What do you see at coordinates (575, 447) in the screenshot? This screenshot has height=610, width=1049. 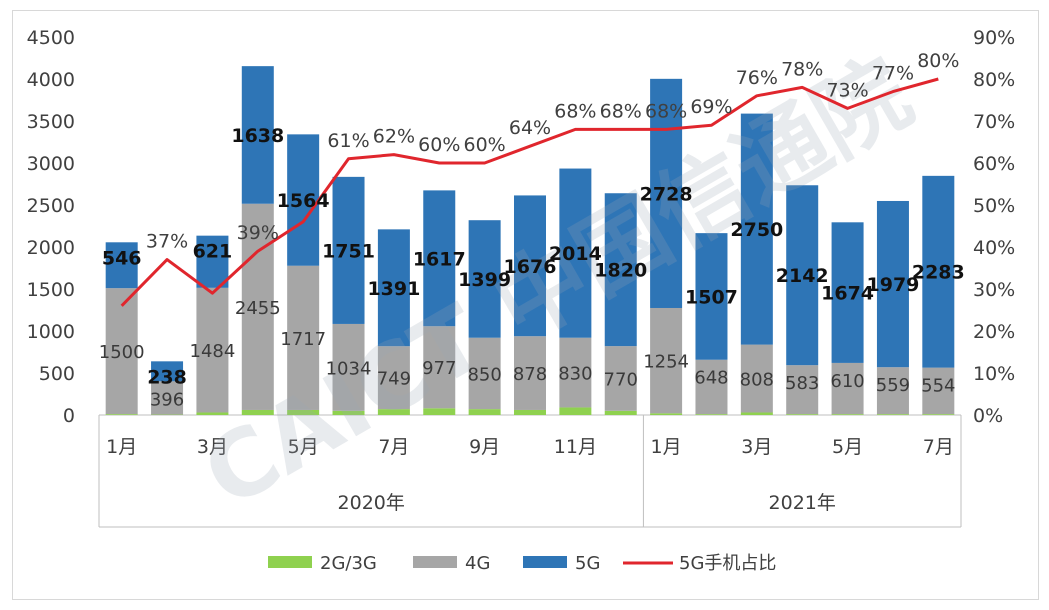 I see `x-tick-label: 11月` at bounding box center [575, 447].